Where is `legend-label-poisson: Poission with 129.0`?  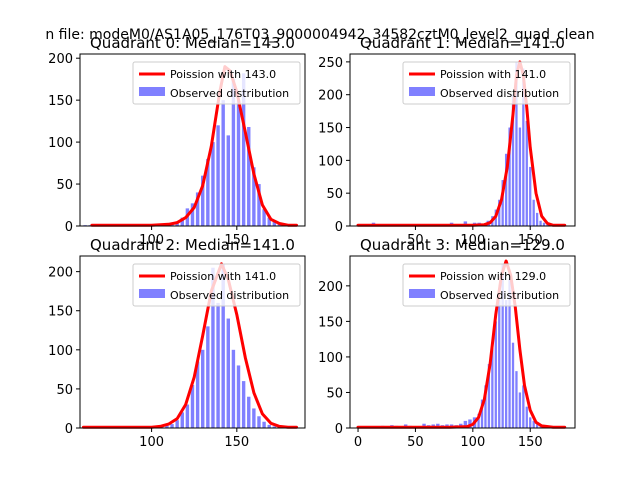 legend-label-poisson: Poission with 129.0 is located at coordinates (493, 276).